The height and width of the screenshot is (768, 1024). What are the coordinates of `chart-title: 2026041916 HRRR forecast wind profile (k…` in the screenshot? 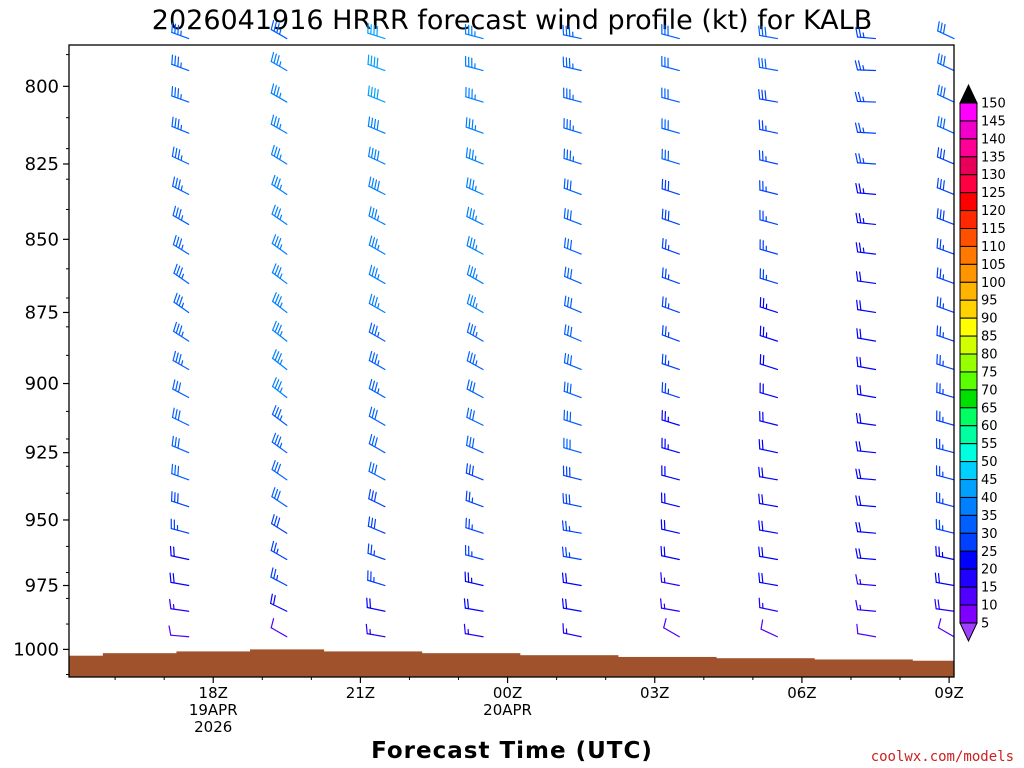 It's located at (512, 20).